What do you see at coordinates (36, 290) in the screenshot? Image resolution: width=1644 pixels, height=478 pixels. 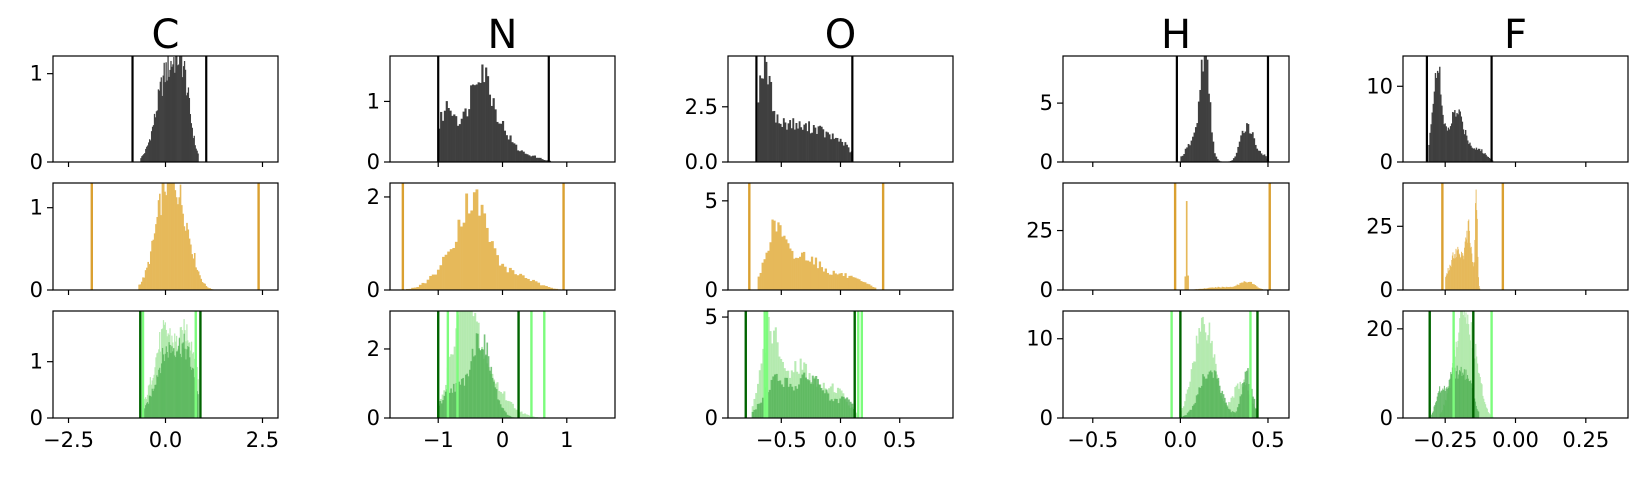 I see `y-tick-label: 0` at bounding box center [36, 290].